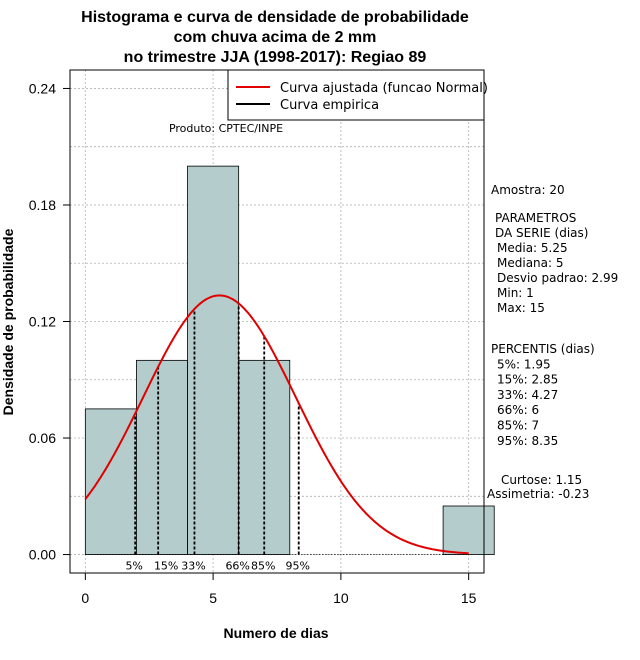  I want to click on y-axis-label: Densidade de probabilidade, so click(8, 321).